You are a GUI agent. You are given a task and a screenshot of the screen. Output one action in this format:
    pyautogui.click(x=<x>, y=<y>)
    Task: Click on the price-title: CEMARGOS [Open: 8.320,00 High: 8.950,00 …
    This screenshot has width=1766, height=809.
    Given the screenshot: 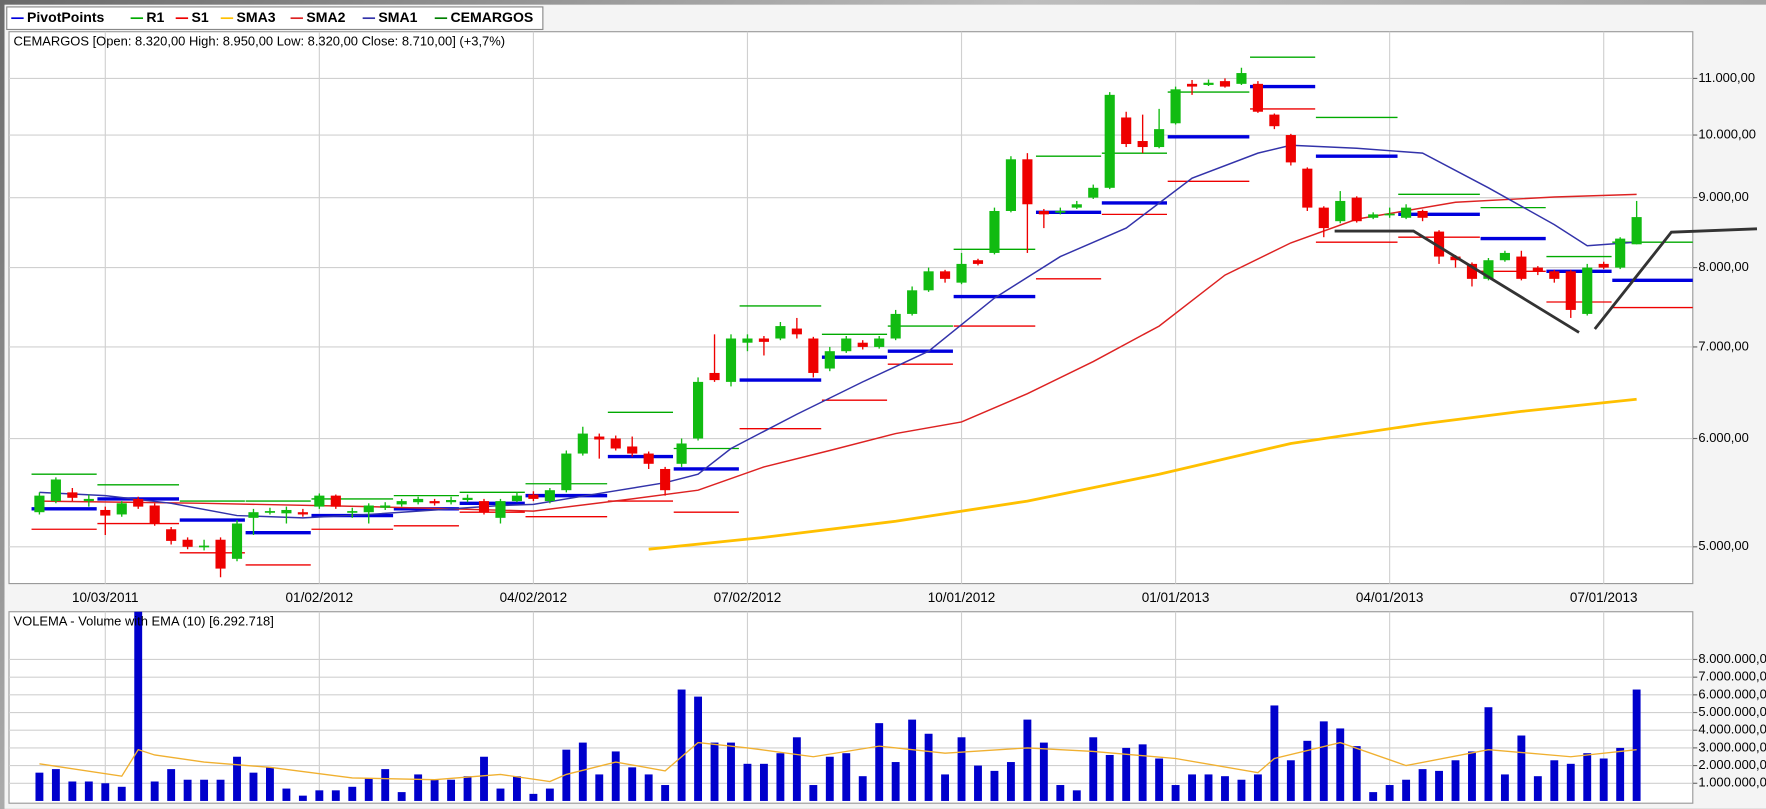 What is the action you would take?
    pyautogui.click(x=260, y=40)
    